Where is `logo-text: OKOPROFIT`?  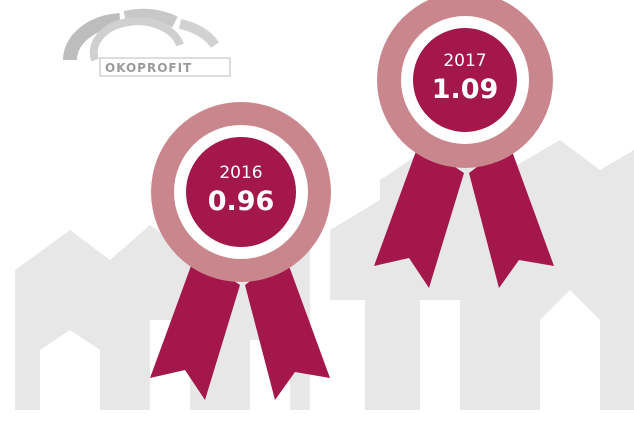
logo-text: OKOPROFIT is located at coordinates (148, 68).